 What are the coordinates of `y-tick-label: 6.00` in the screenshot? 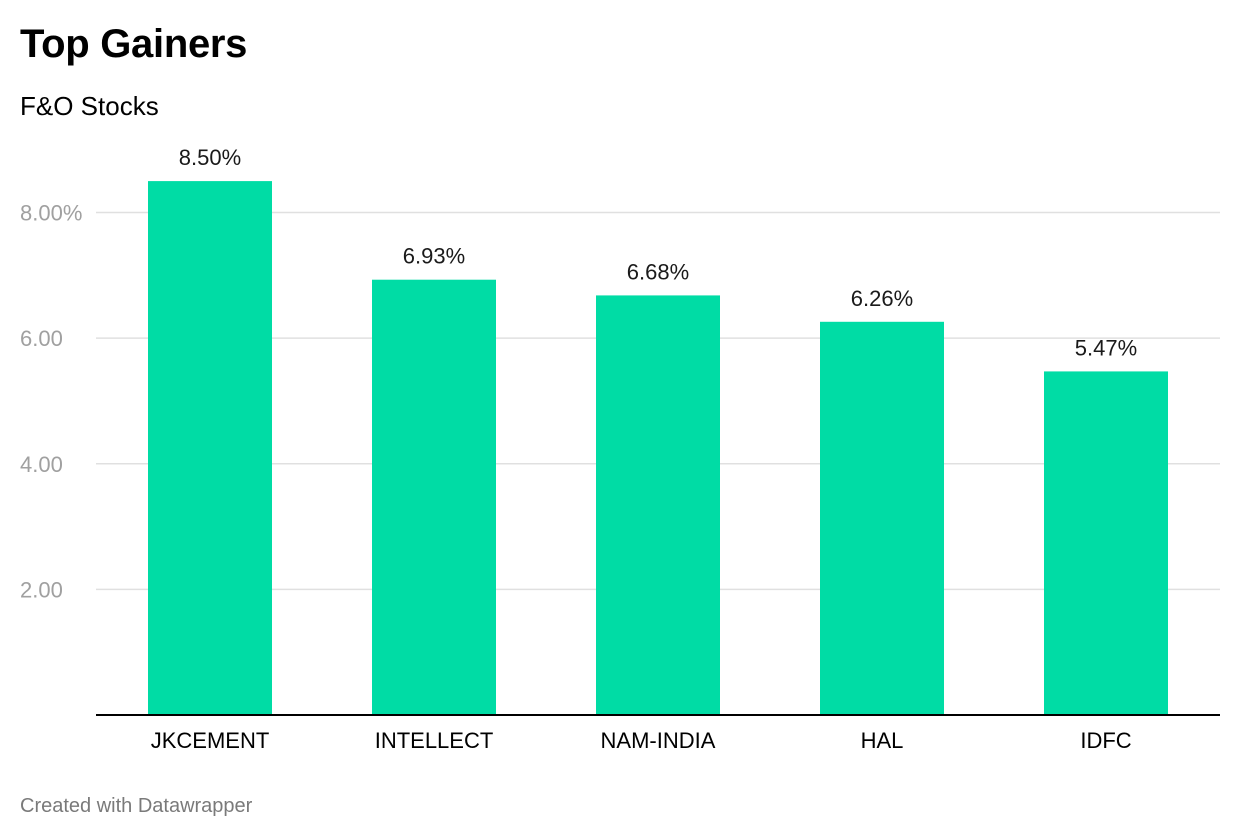 It's located at (41, 338).